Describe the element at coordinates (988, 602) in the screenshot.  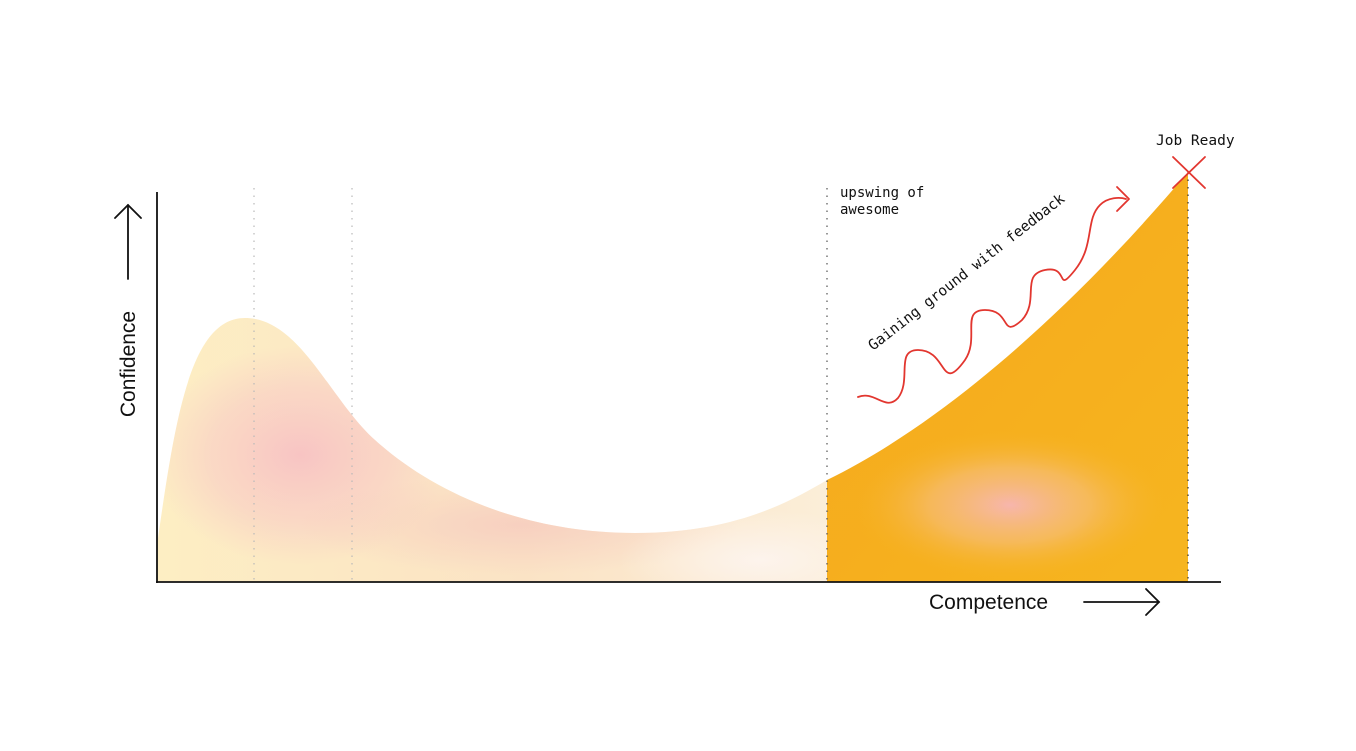
I see `x-axis-label: Competence` at that location.